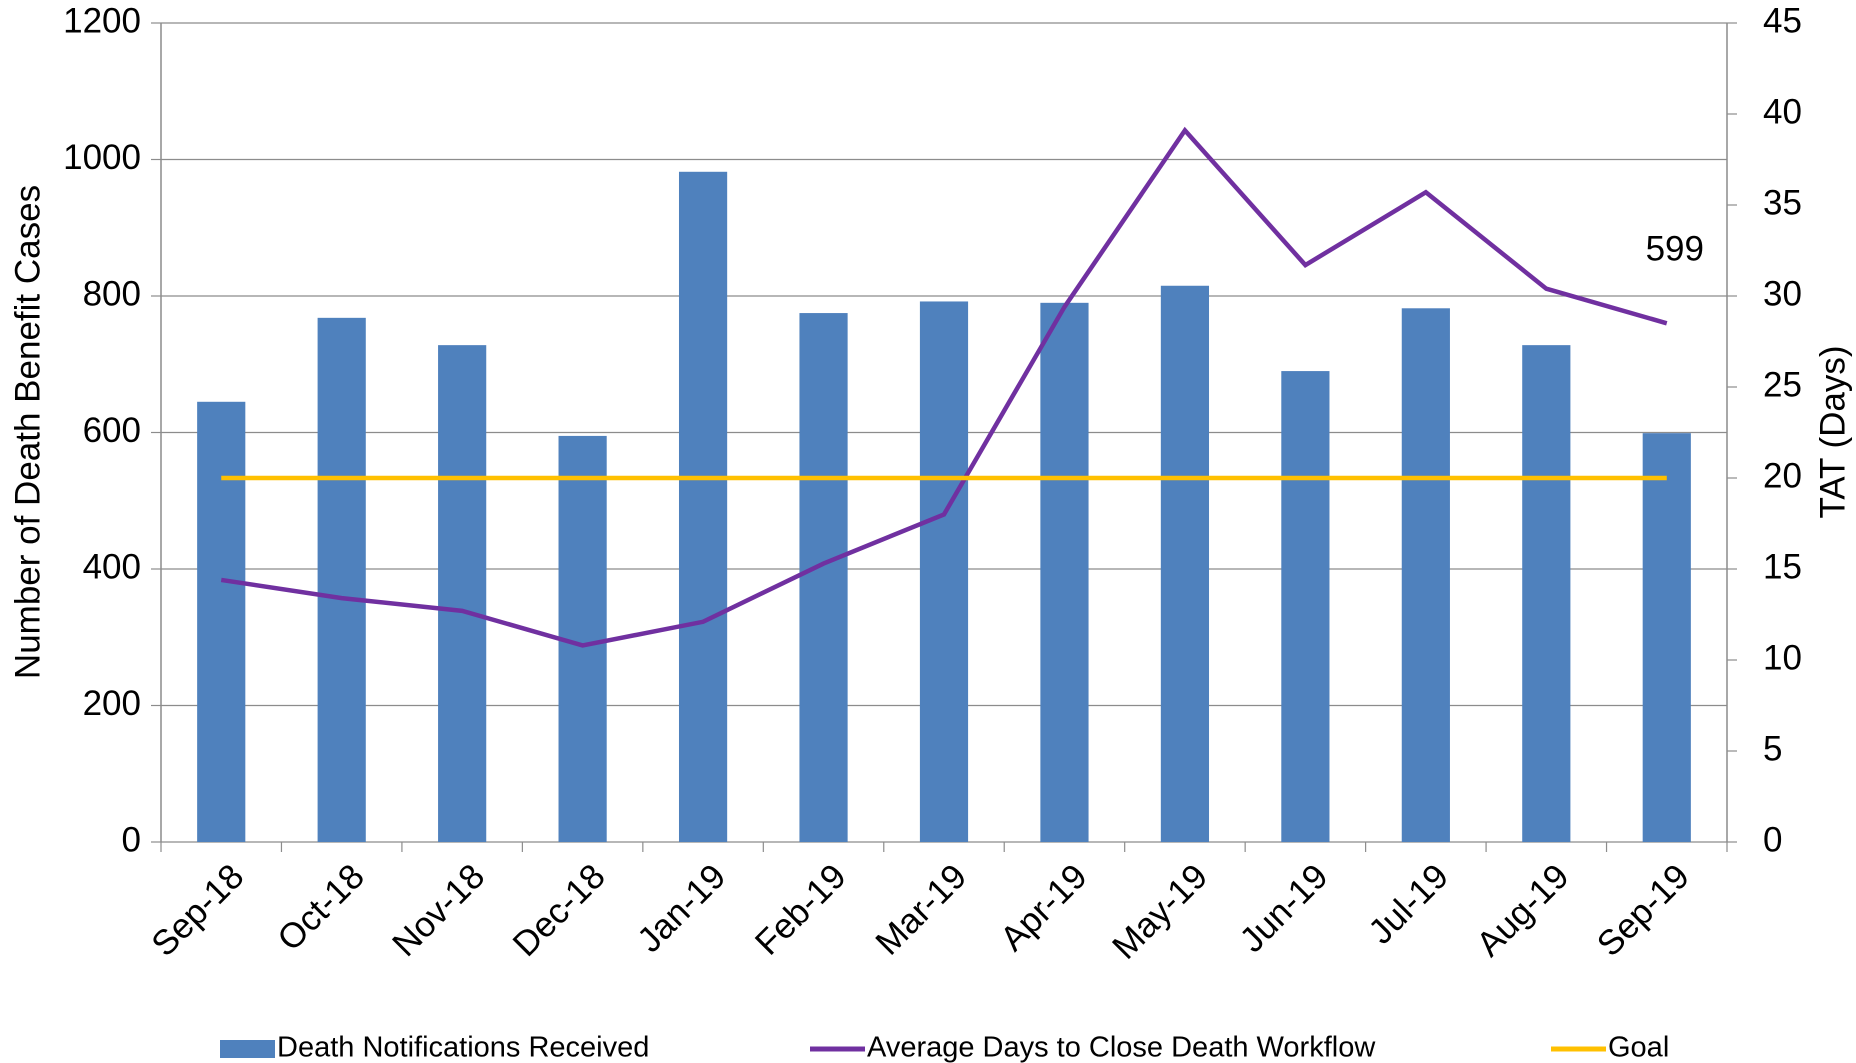 This screenshot has width=1856, height=1063. I want to click on y2-axis-label: TAT (Days), so click(1832, 431).